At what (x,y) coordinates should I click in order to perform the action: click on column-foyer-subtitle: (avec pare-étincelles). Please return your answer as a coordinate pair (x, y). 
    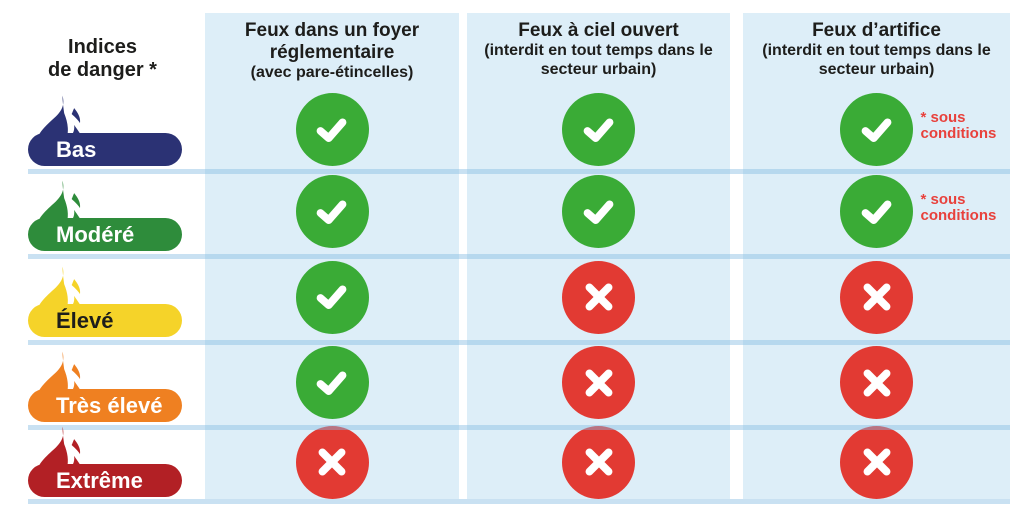
    Looking at the image, I should click on (332, 73).